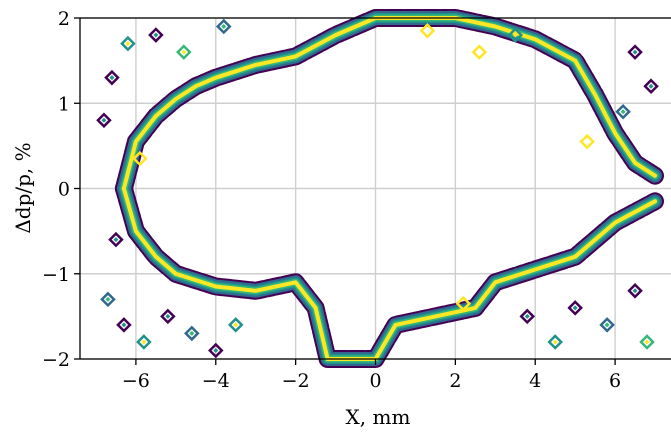  Describe the element at coordinates (296, 381) in the screenshot. I see `x-tick-label: −2` at that location.